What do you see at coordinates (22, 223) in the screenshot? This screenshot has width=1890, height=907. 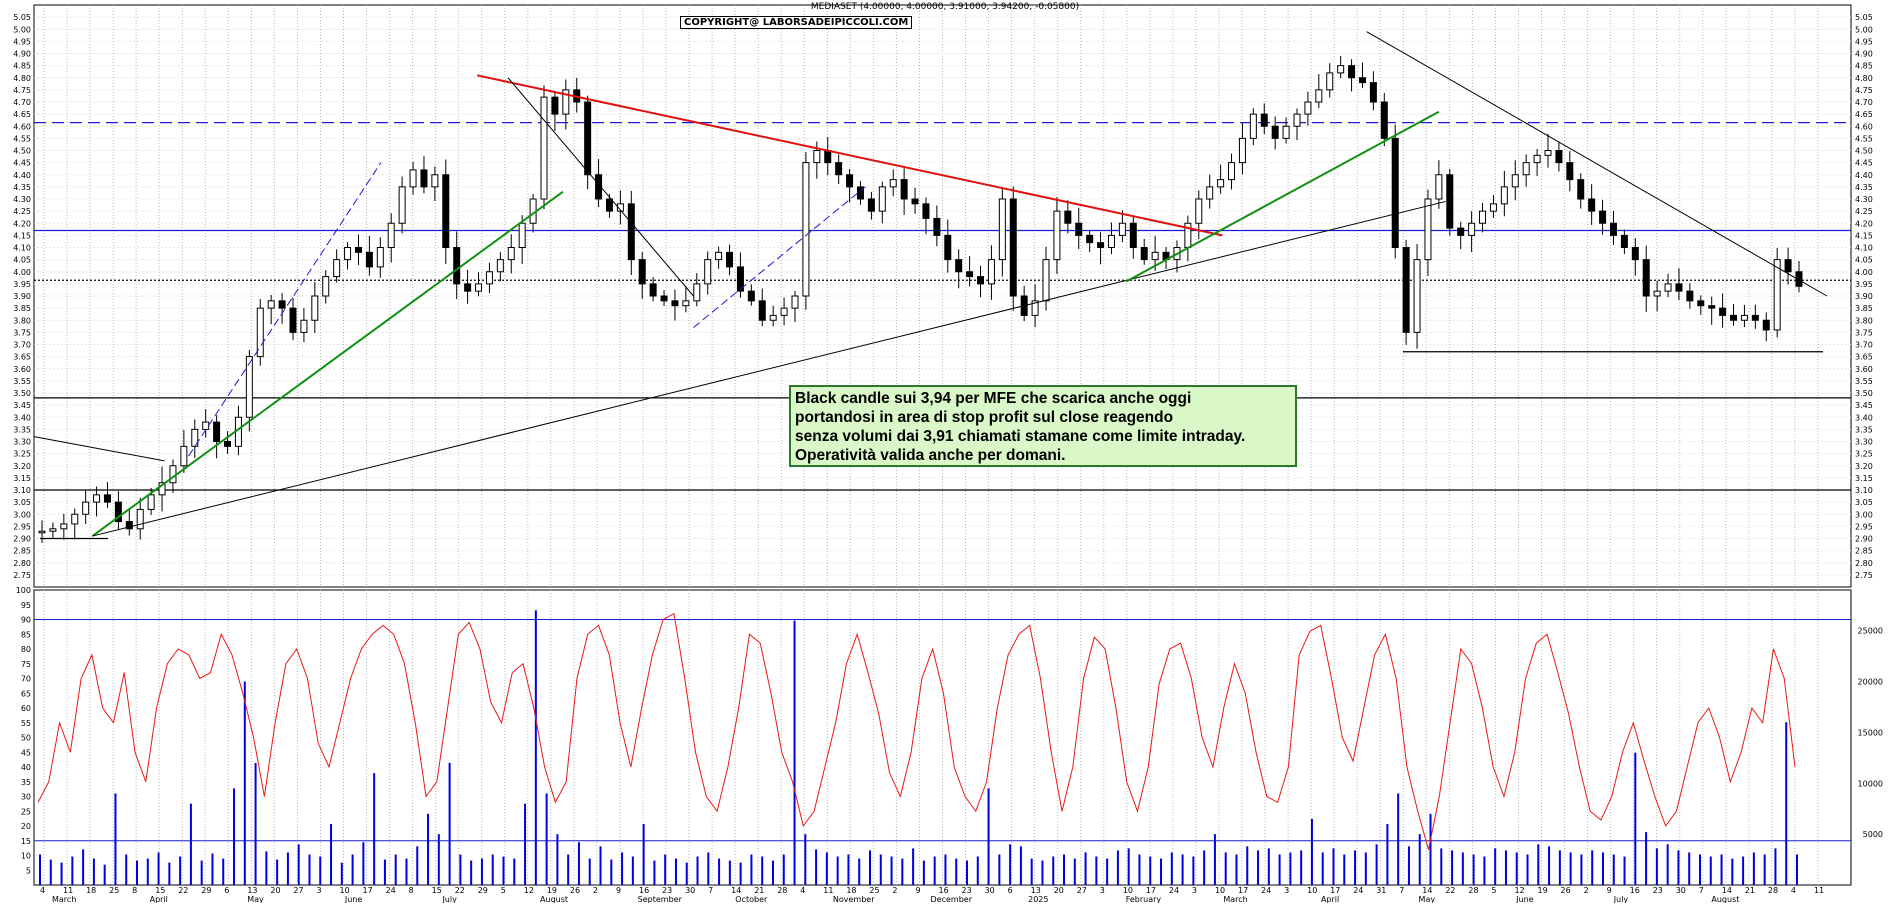 I see `y-tick-label-left: 4.20` at bounding box center [22, 223].